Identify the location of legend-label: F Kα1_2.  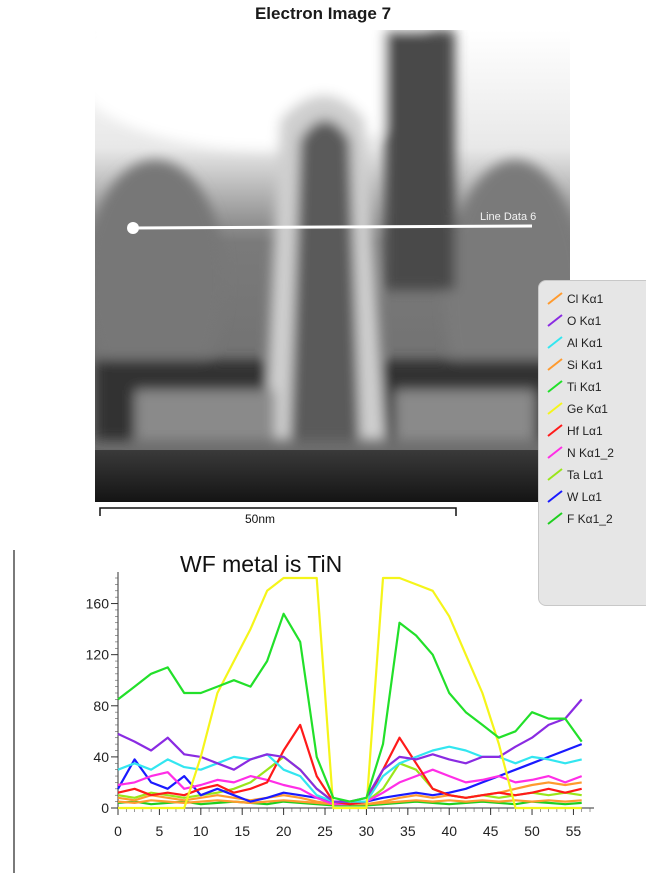
(590, 519).